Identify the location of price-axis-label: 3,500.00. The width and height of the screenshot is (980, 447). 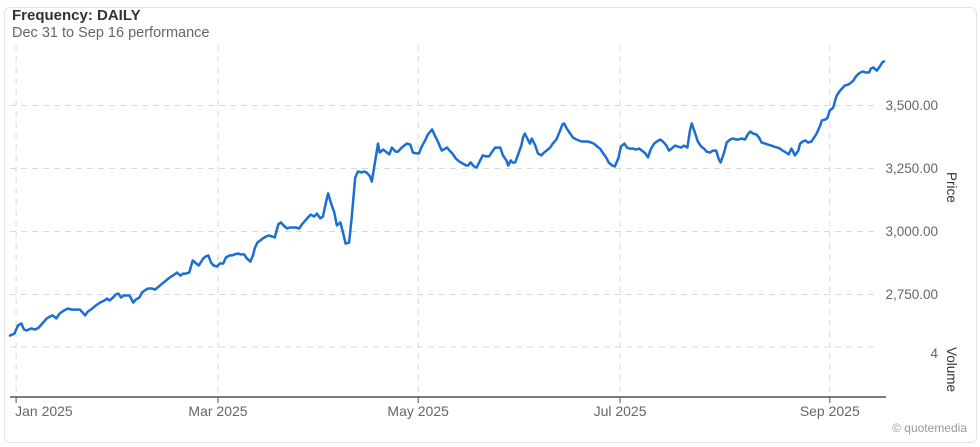
(911, 105).